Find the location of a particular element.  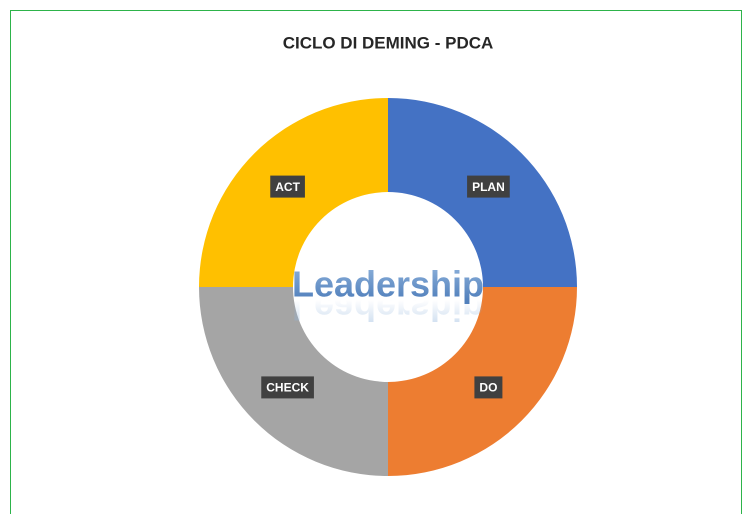

segment-label: CHECK is located at coordinates (287, 387).